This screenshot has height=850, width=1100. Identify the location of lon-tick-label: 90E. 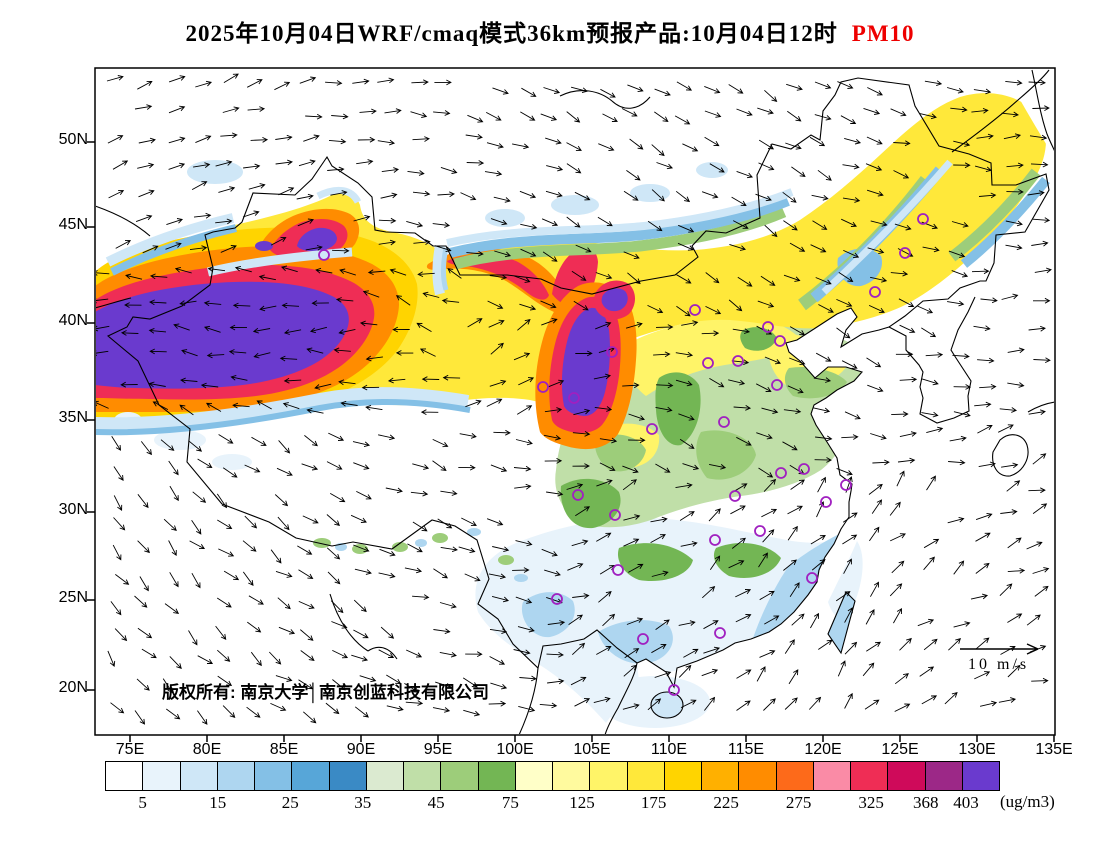
(361, 749).